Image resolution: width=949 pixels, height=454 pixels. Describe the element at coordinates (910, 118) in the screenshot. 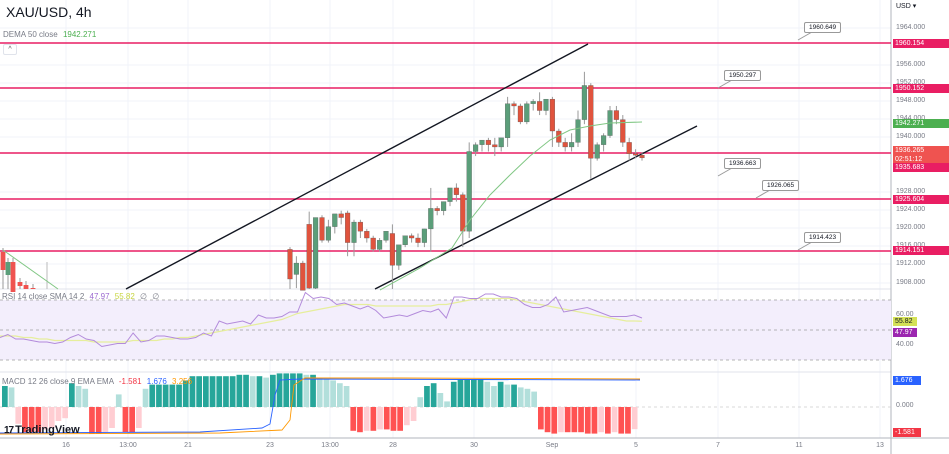

I see `price-axis-label: 1944.000` at that location.